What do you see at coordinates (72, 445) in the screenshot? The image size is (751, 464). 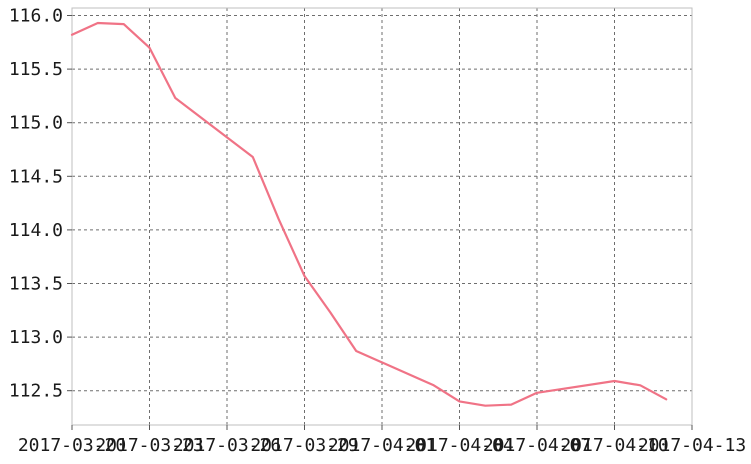 I see `x-tick-label: 2017-03-20` at bounding box center [72, 445].